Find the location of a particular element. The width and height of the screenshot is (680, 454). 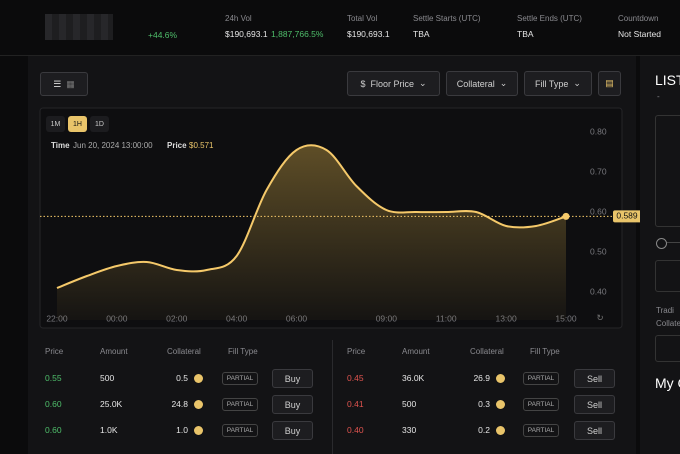

order-price: 0.41 is located at coordinates (355, 404).